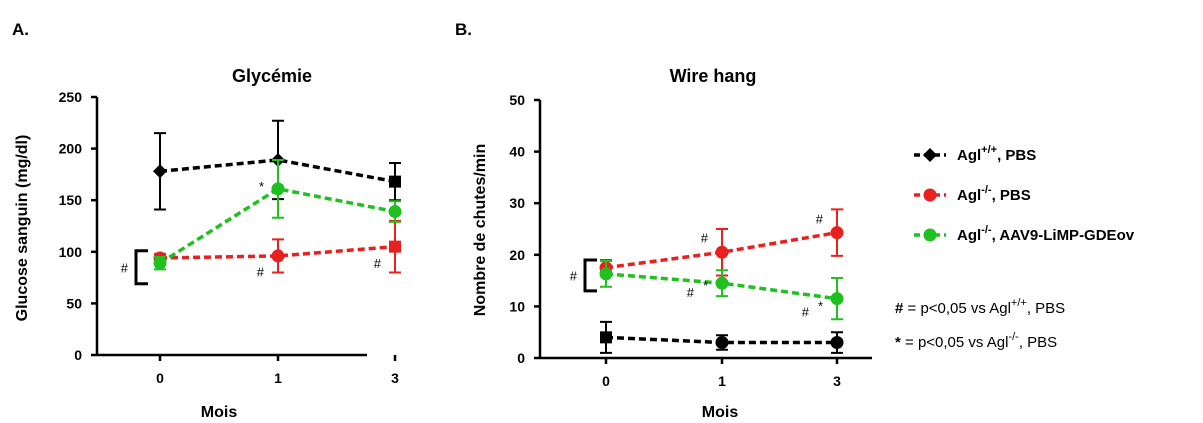 The width and height of the screenshot is (1203, 423). I want to click on panel-b-label: B., so click(463, 29).